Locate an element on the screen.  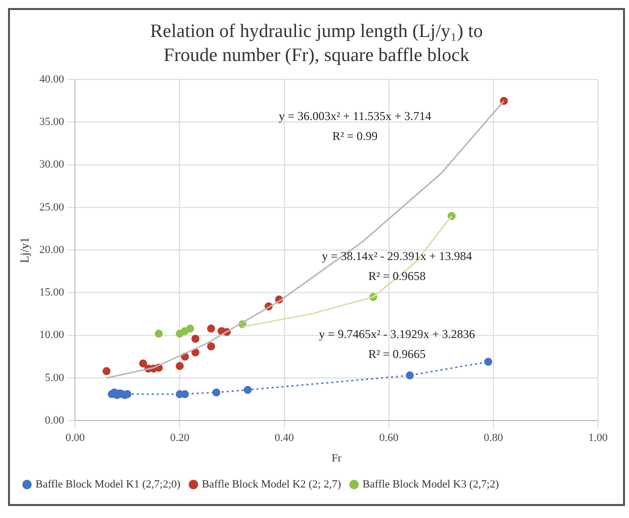
x-tick-label: 0.80 is located at coordinates (494, 438).